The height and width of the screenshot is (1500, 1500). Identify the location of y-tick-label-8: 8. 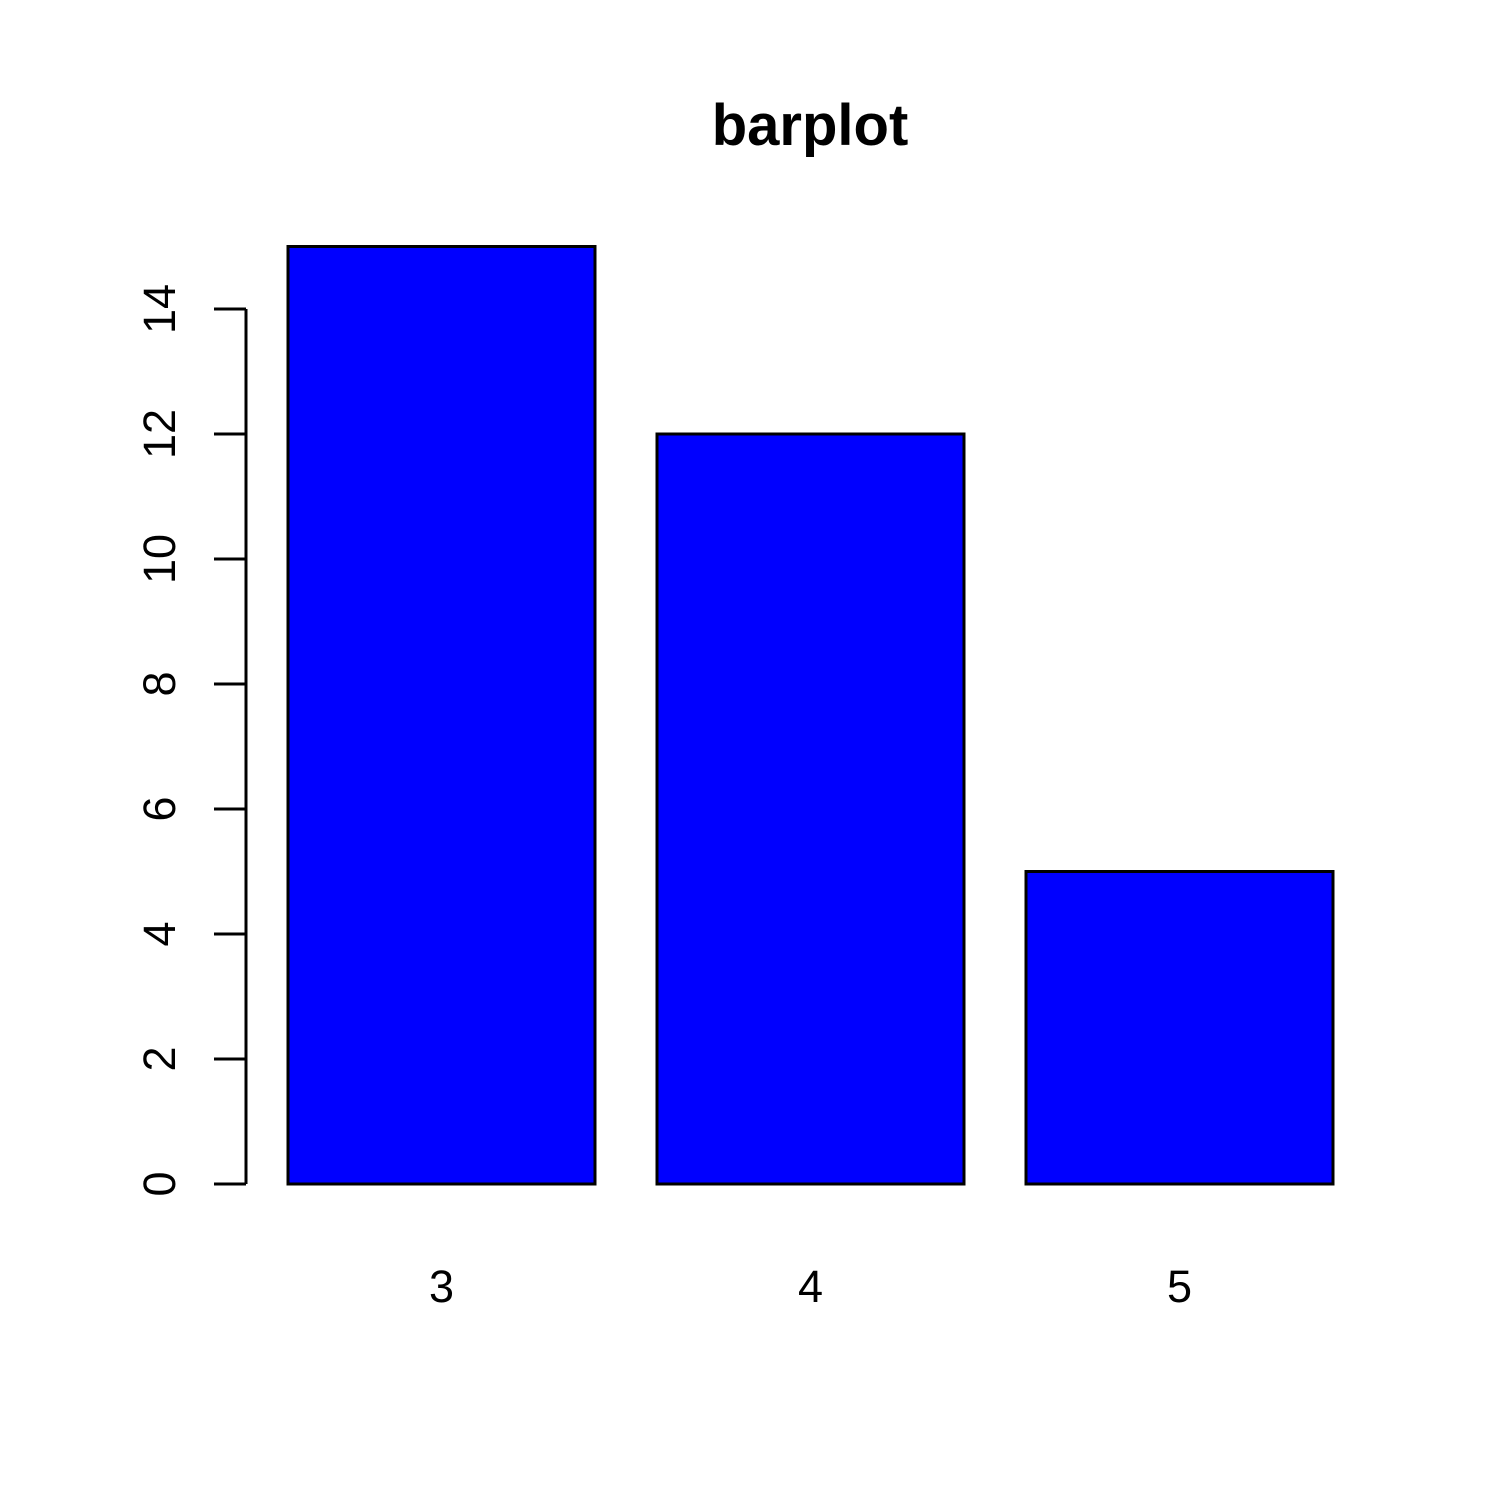
(159, 683).